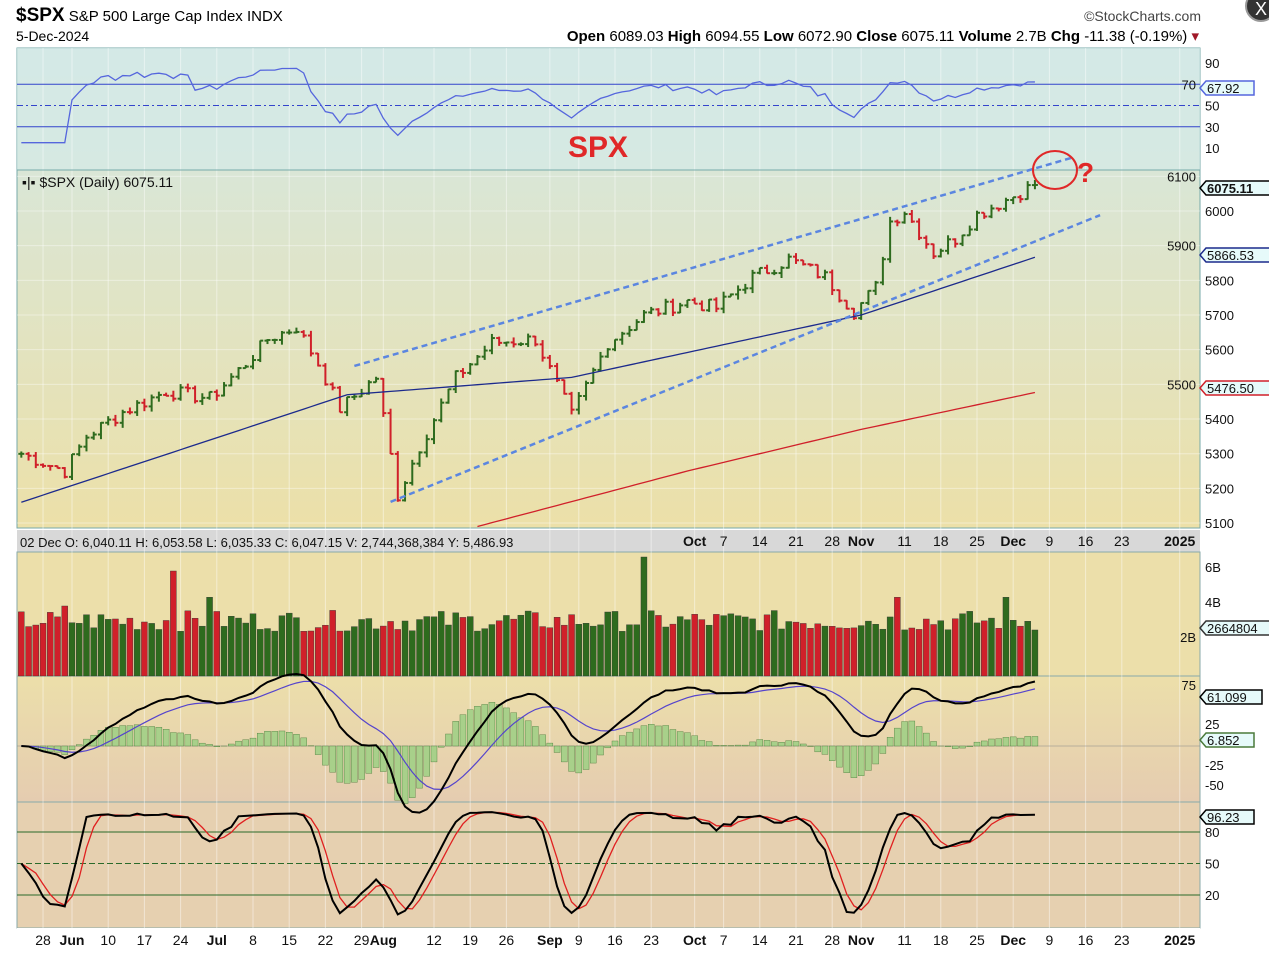 The width and height of the screenshot is (1269, 954). What do you see at coordinates (1219, 350) in the screenshot?
I see `price-tick-label: 5600` at bounding box center [1219, 350].